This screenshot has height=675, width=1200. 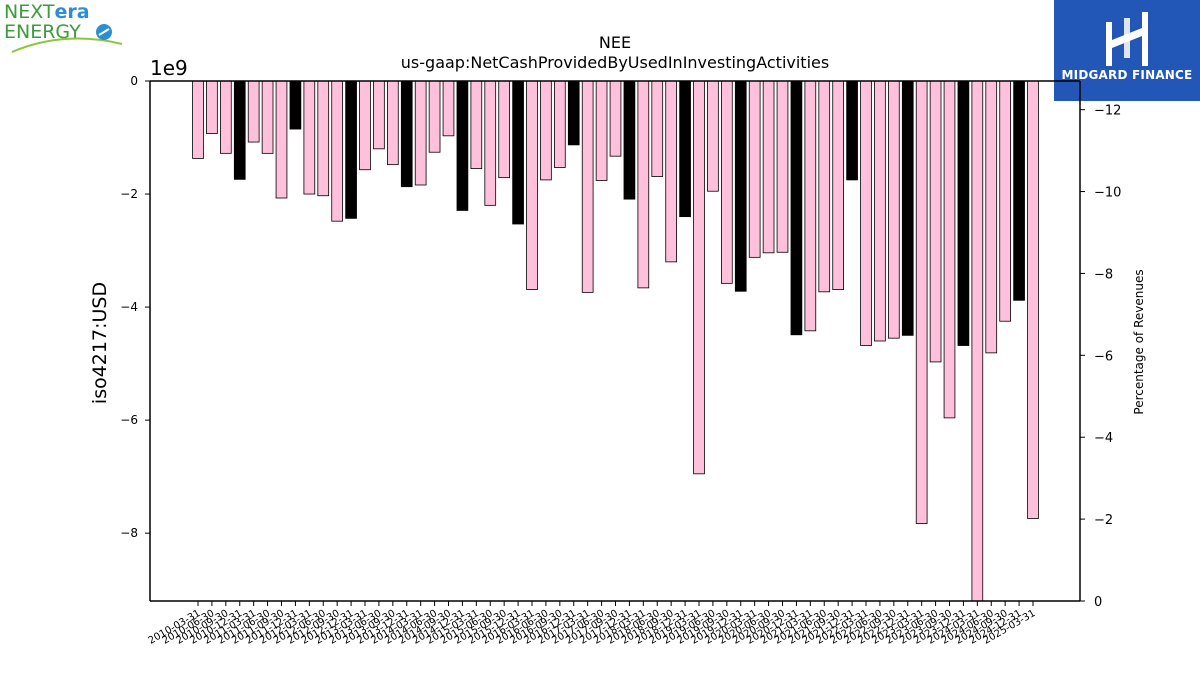 I want to click on chart-title: NEE, so click(x=615, y=42).